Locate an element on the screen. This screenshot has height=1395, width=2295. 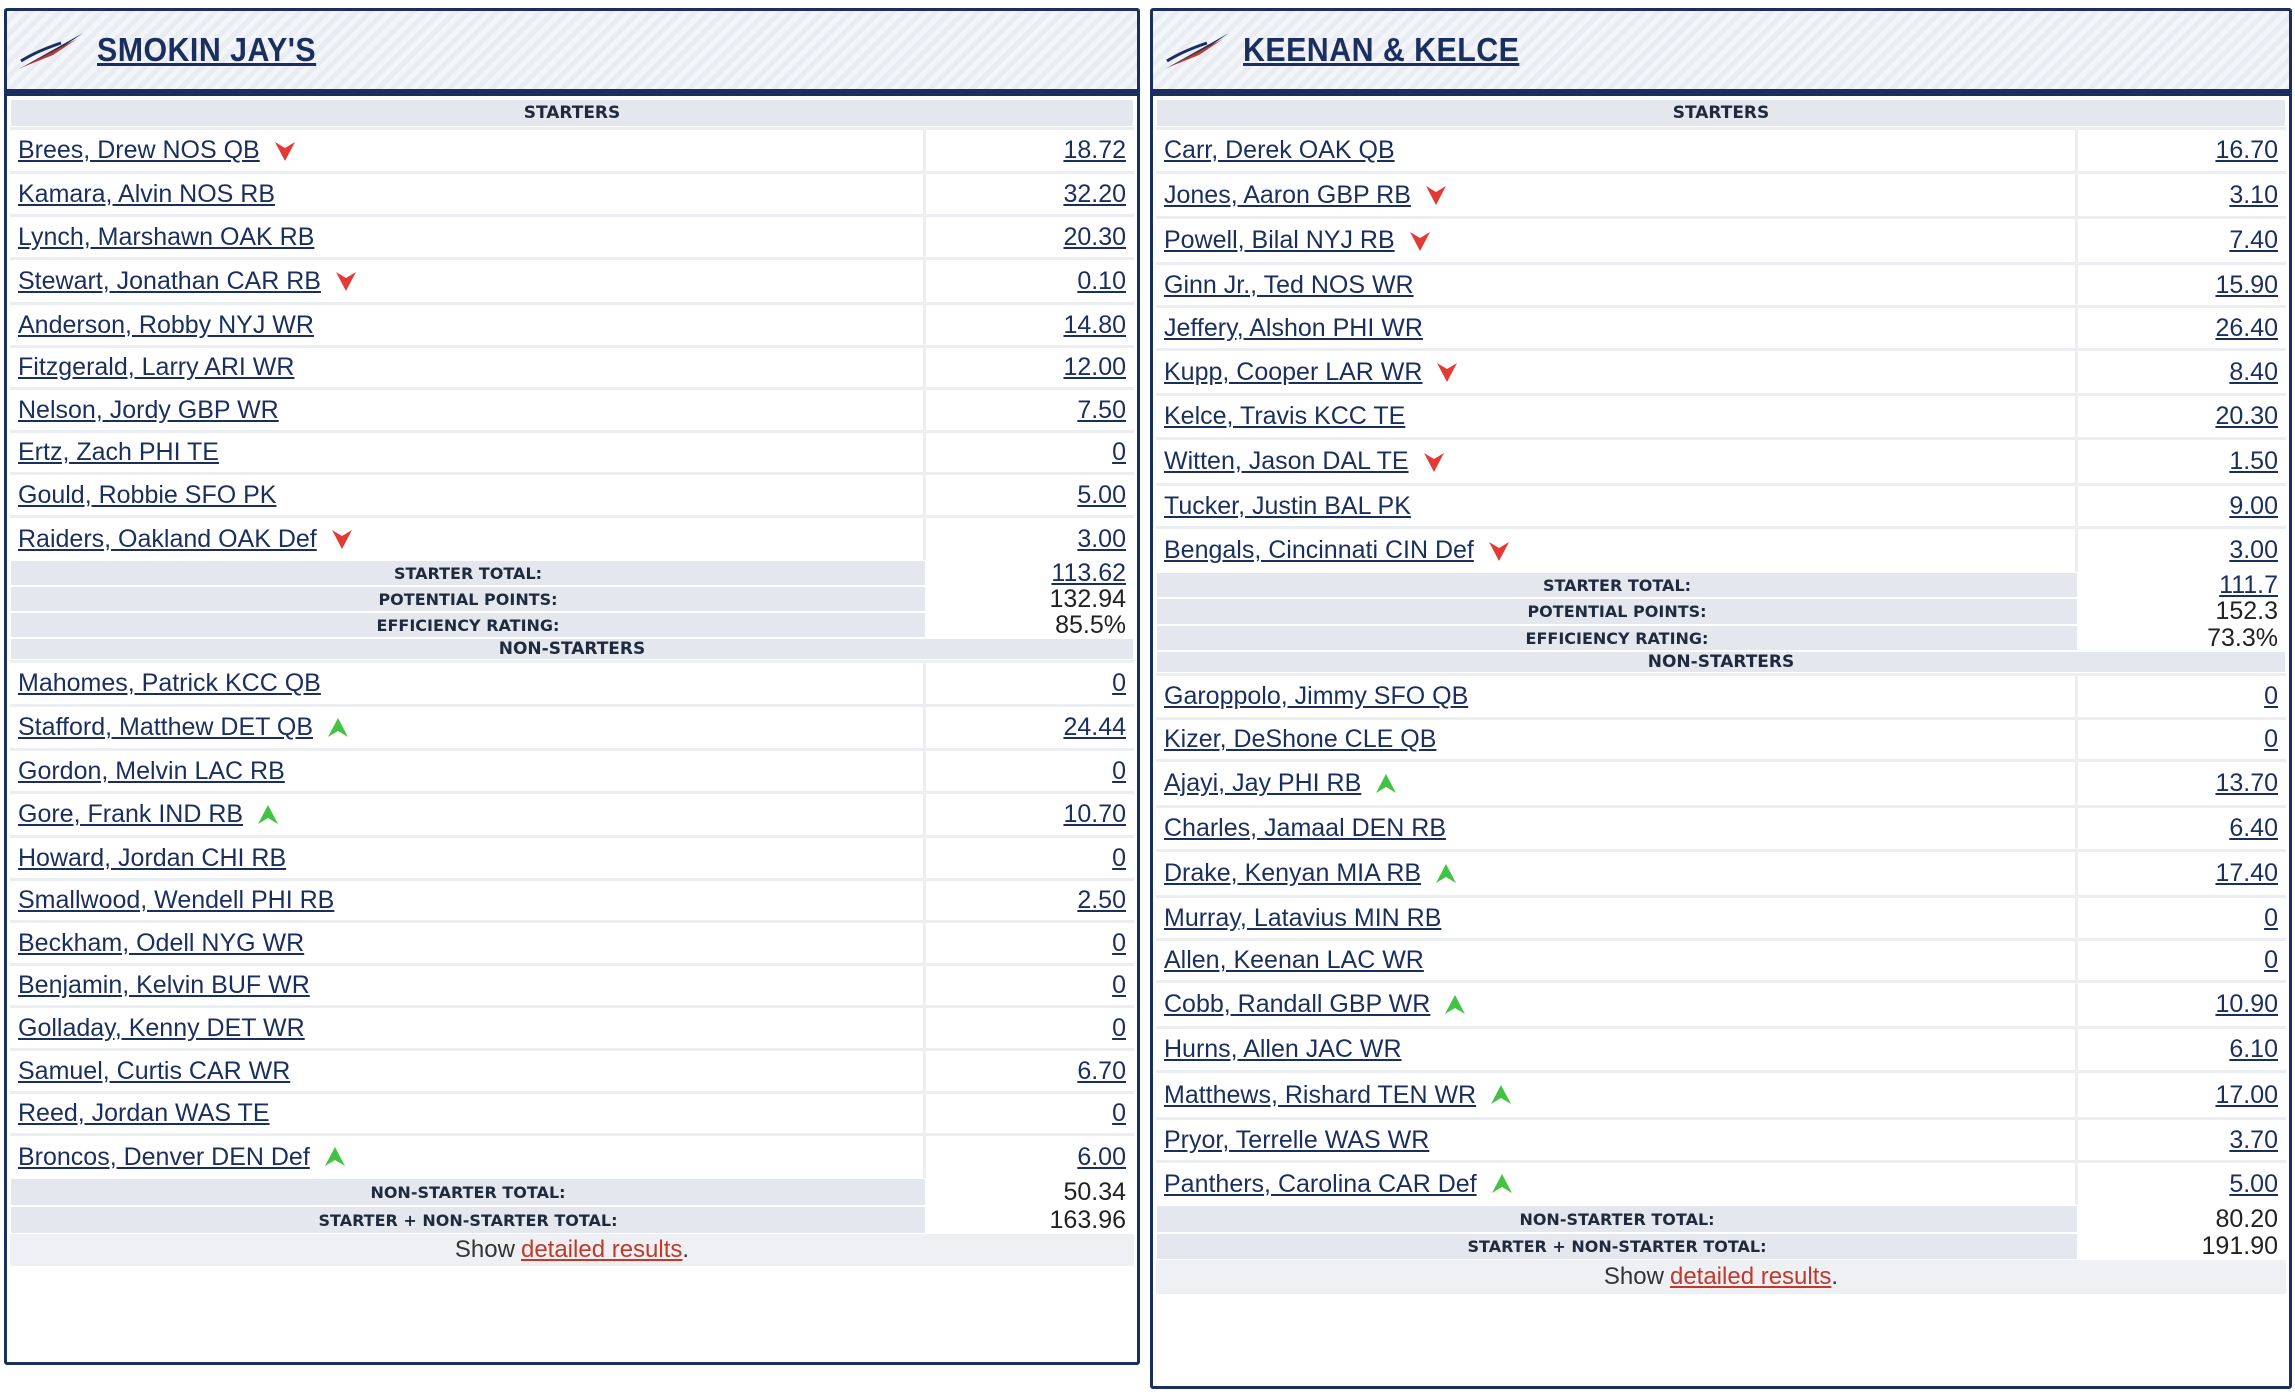
team-name-link: KEENAN & KELCE is located at coordinates (1381, 49).